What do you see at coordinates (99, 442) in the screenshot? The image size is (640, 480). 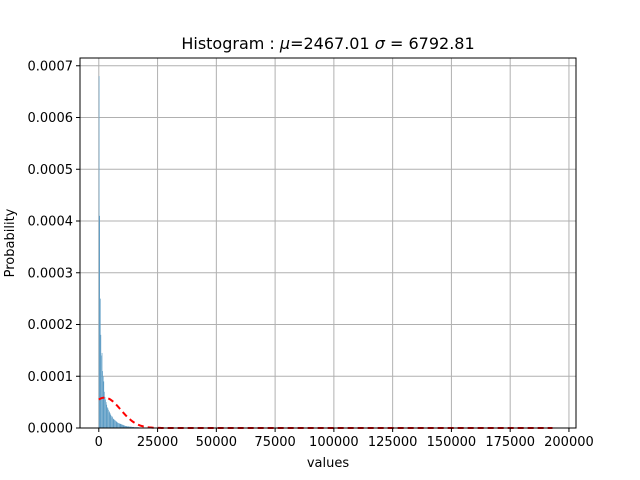 I see `x-tick-label: 0` at bounding box center [99, 442].